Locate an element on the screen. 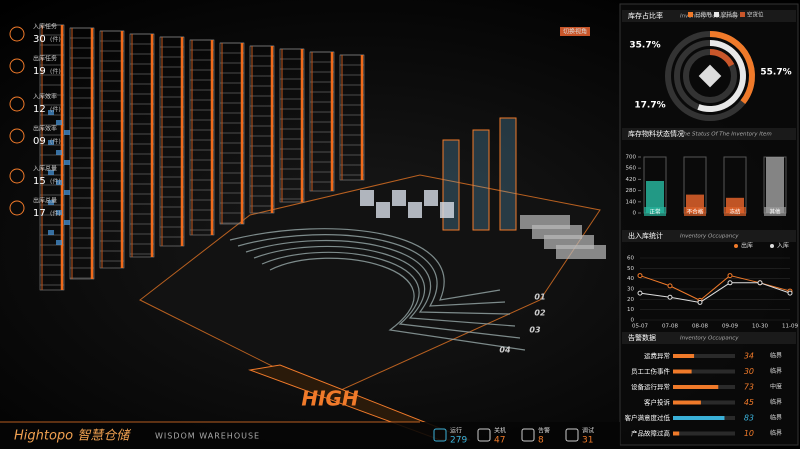  stat-label: 入库效率 is located at coordinates (45, 97).